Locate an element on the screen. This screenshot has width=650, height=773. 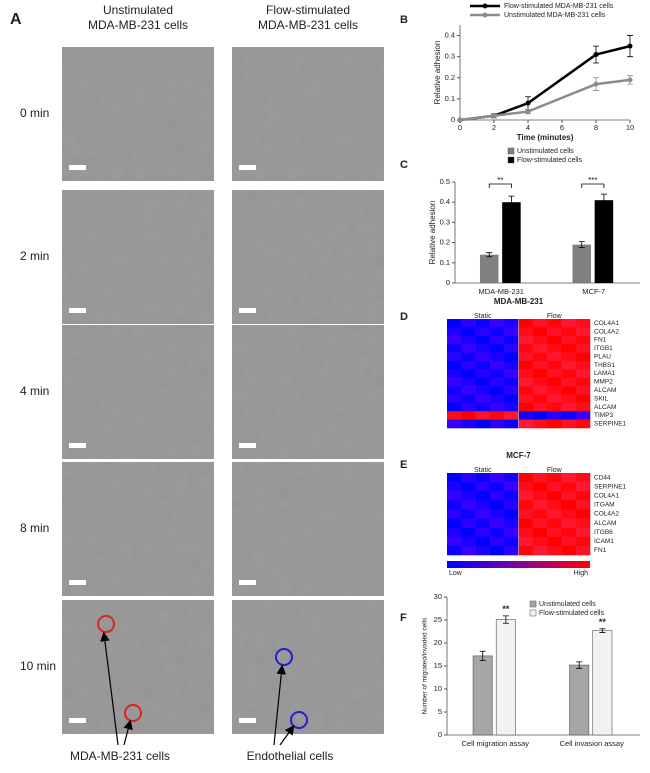
column-header: Flow-stimulated is located at coordinates (308, 10).